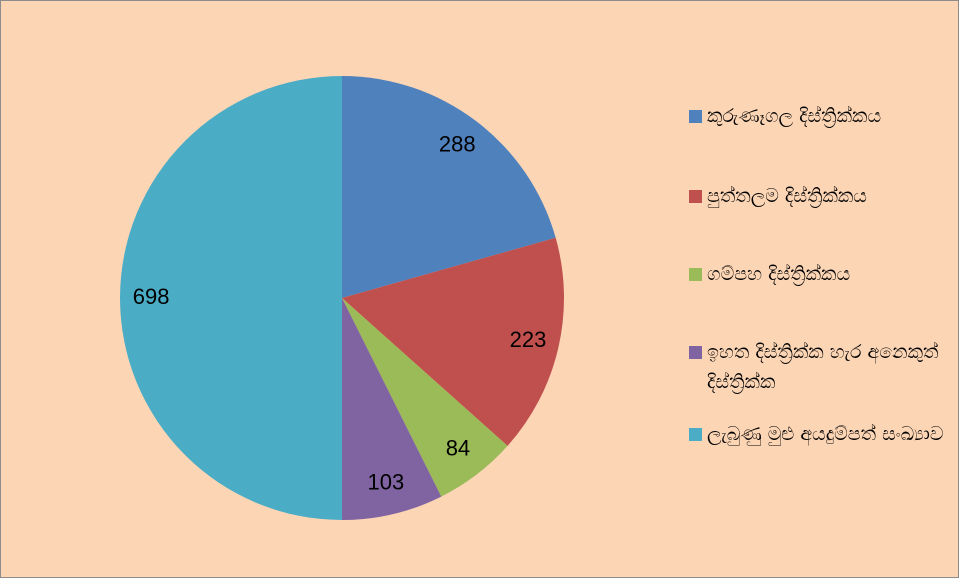 The image size is (959, 578). What do you see at coordinates (794, 116) in the screenshot?
I see `legend-label: කුරුණෑගල දිස්ත්‍රික්කය` at bounding box center [794, 116].